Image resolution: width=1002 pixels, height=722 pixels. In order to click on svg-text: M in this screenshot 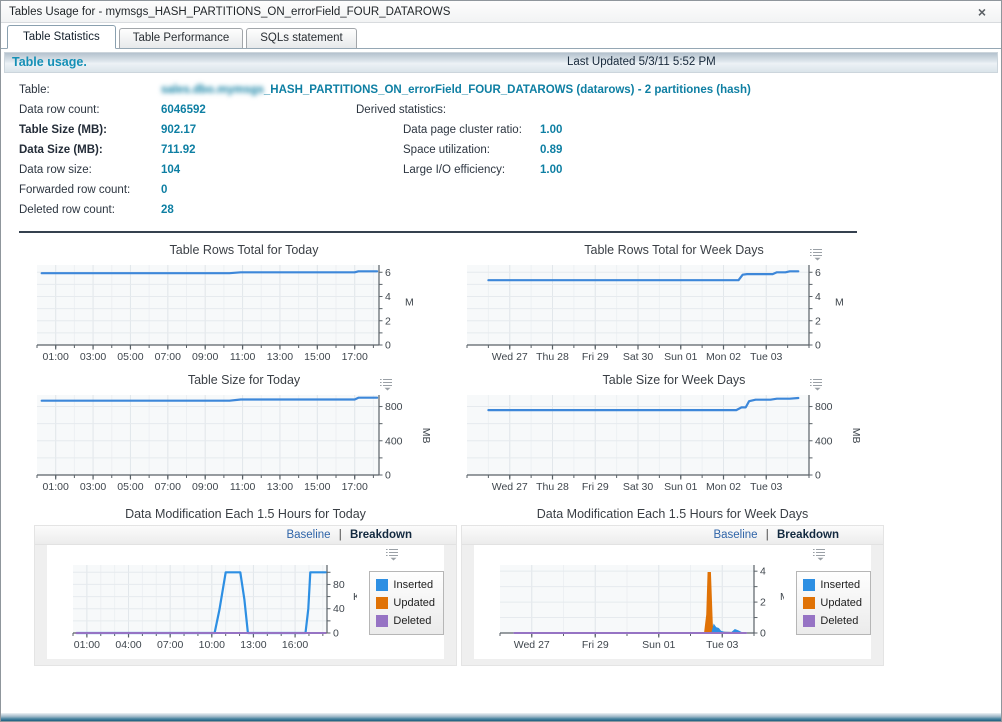, I will do `click(782, 597)`.